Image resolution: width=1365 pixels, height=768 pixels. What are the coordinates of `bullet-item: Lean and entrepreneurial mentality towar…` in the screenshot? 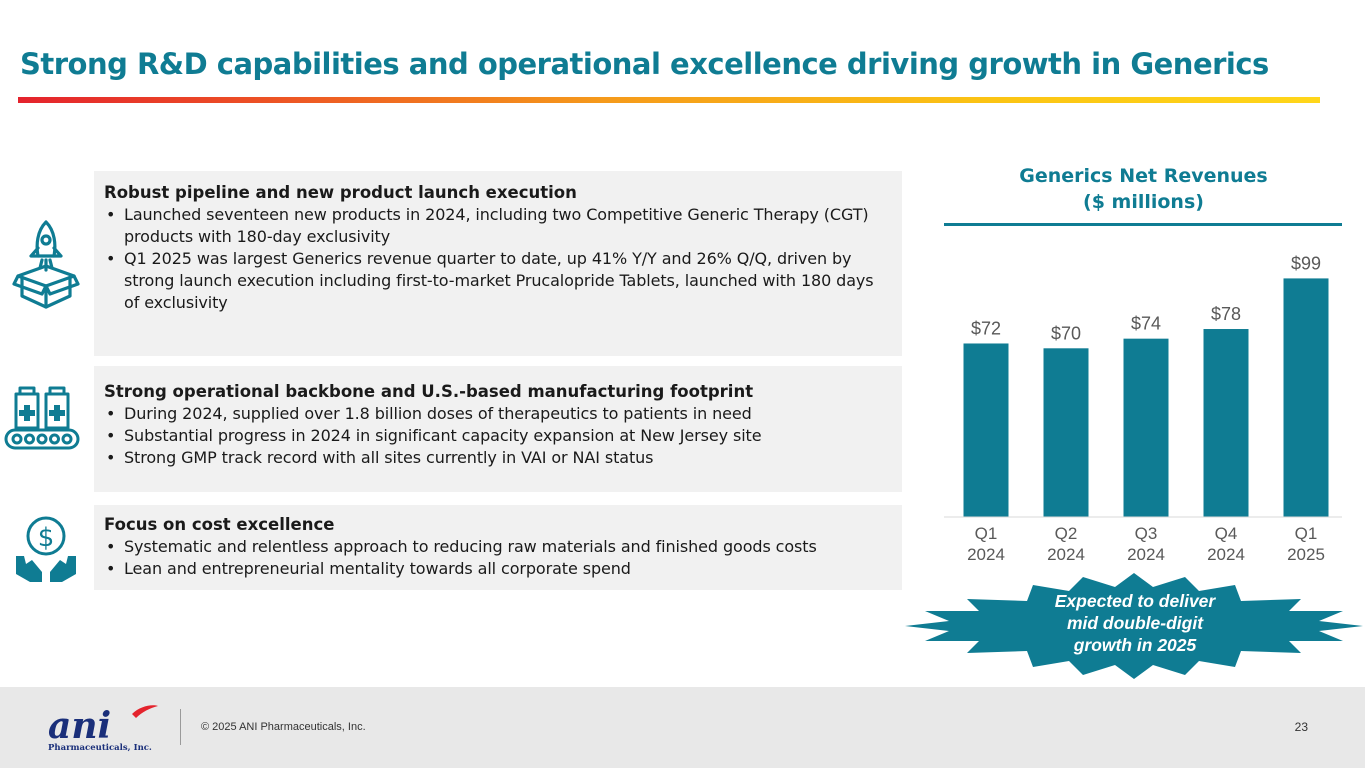 It's located at (497, 569).